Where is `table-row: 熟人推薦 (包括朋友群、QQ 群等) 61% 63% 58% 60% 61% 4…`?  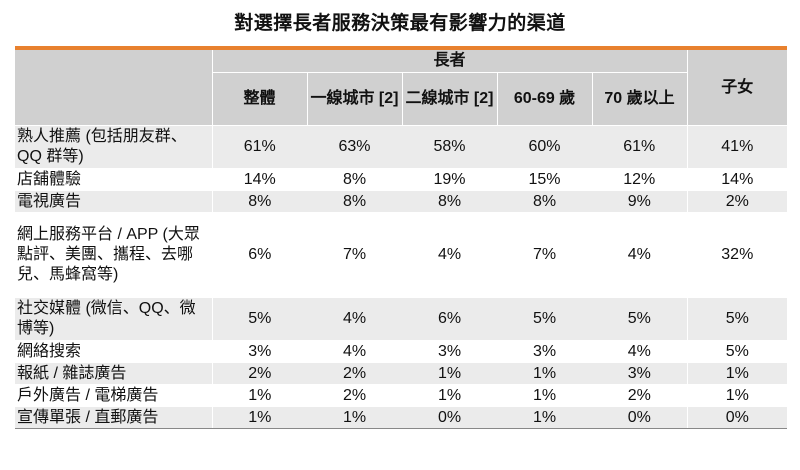 table-row: 熟人推薦 (包括朋友群、QQ 群等) 61% 63% 58% 60% 61% 4… is located at coordinates (401, 147).